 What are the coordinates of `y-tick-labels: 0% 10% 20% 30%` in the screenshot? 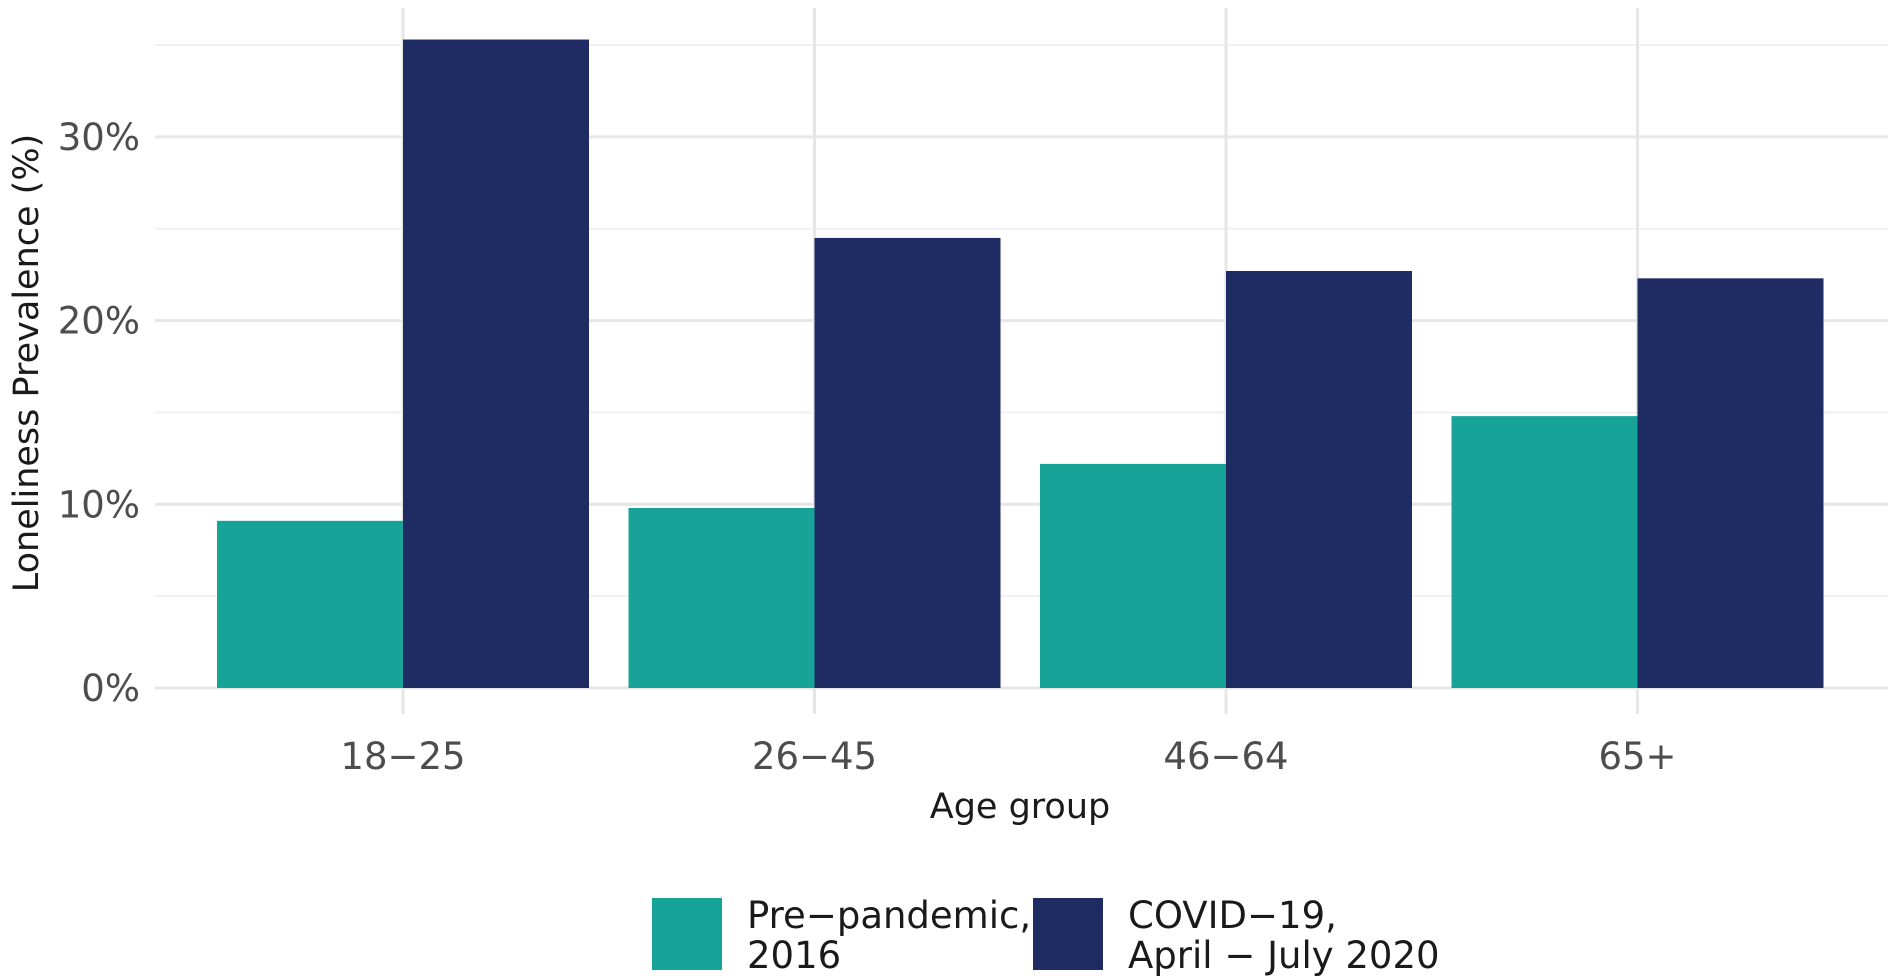 It's located at (99, 413).